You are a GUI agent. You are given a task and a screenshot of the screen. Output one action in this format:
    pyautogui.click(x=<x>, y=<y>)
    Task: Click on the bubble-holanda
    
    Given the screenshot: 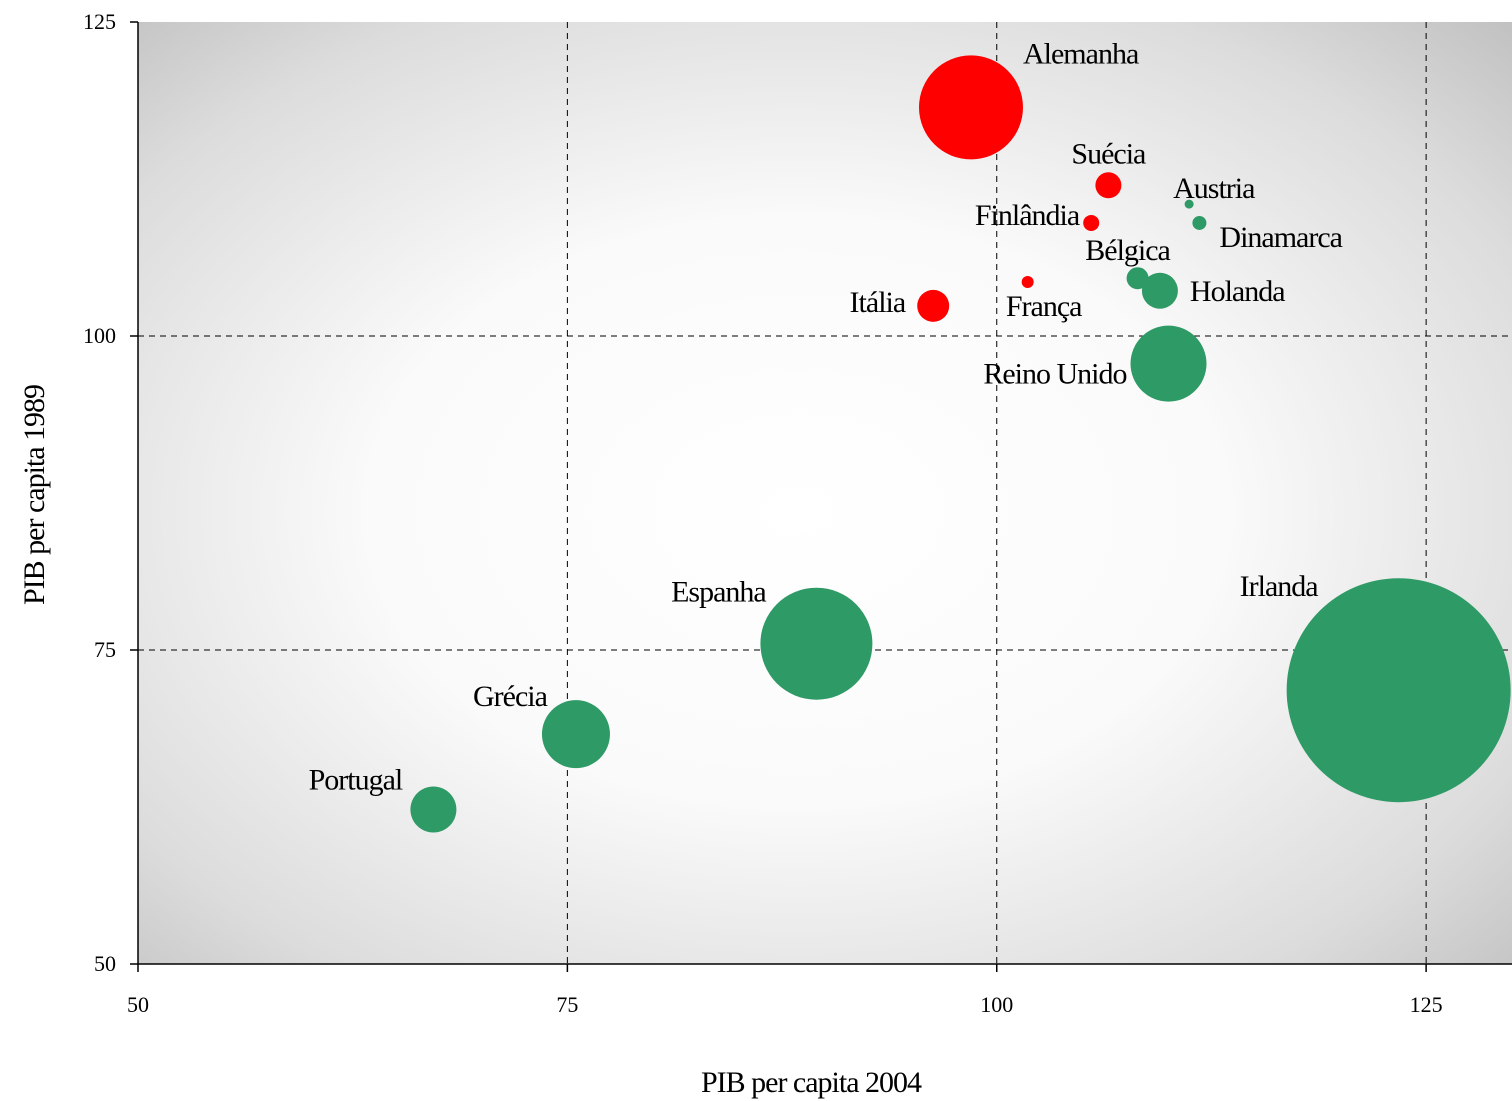 What is the action you would take?
    pyautogui.click(x=1159, y=290)
    